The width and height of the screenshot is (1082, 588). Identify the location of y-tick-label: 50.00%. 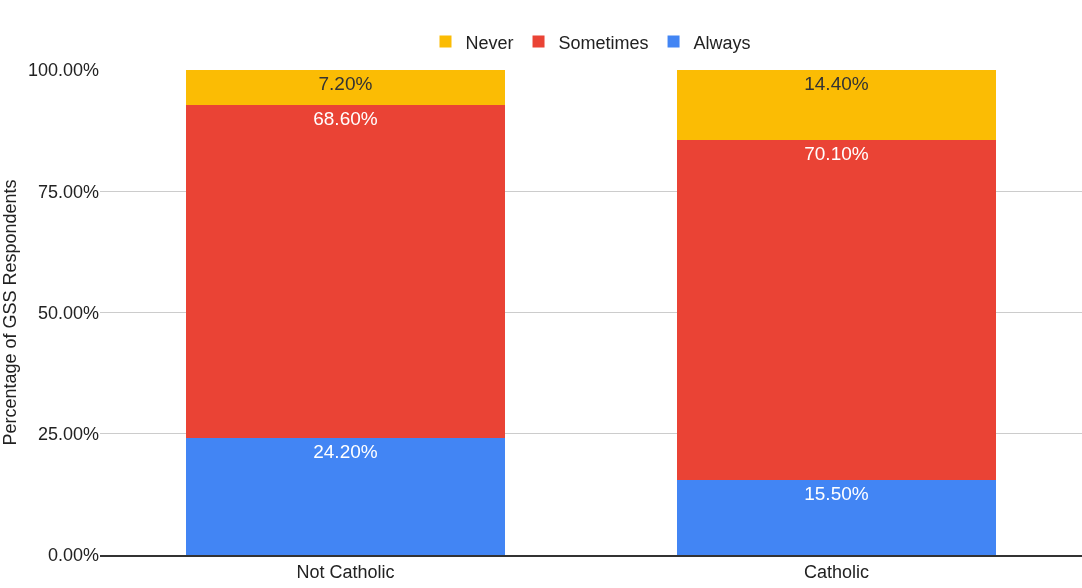
(68, 312).